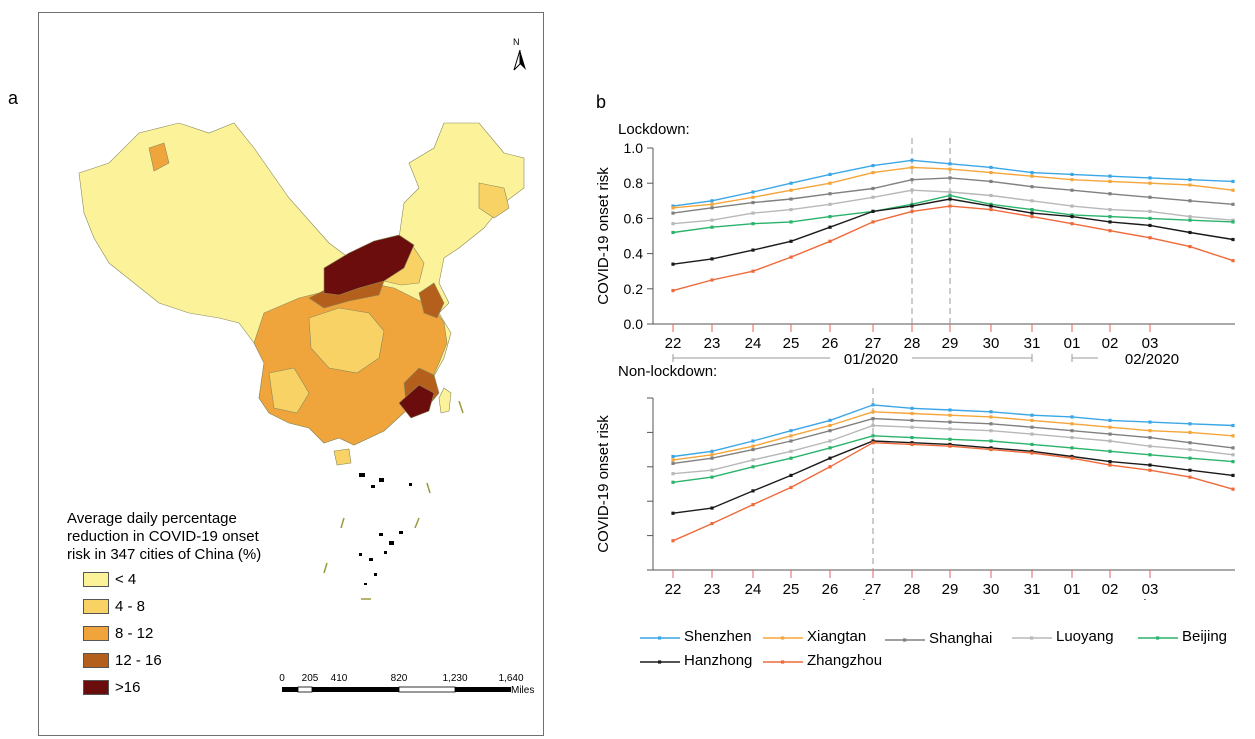 Image resolution: width=1255 pixels, height=739 pixels. What do you see at coordinates (159, 157) in the screenshot?
I see `map-region-northwest-spot` at bounding box center [159, 157].